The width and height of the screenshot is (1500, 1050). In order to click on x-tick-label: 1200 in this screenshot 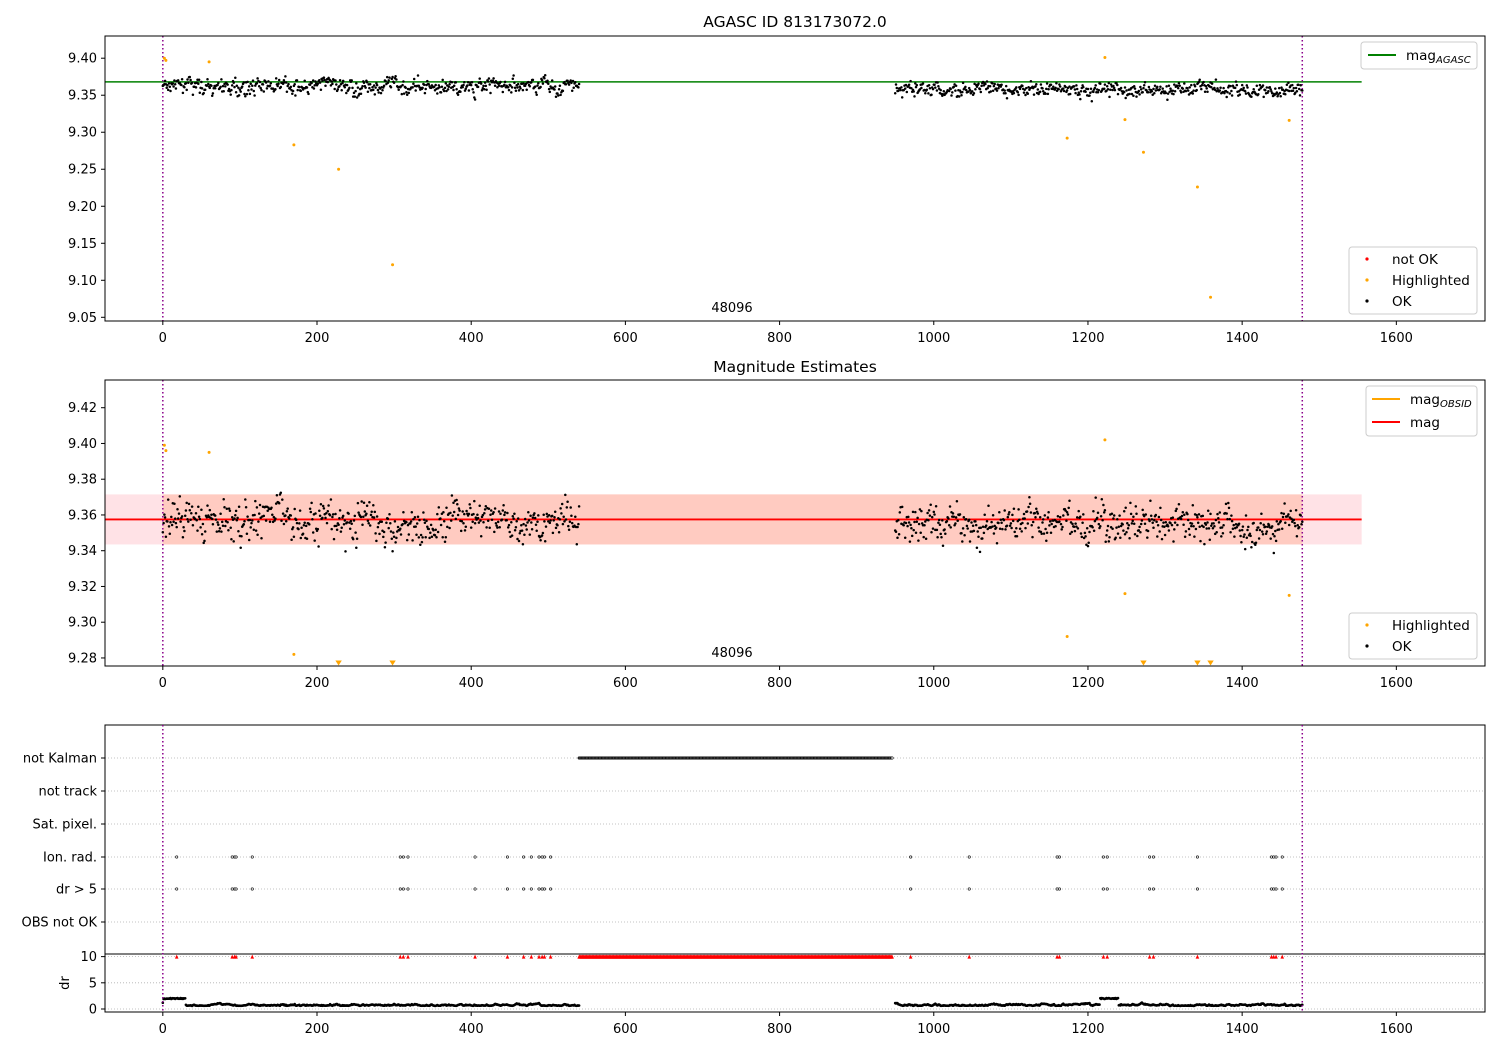, I will do `click(1087, 1029)`.